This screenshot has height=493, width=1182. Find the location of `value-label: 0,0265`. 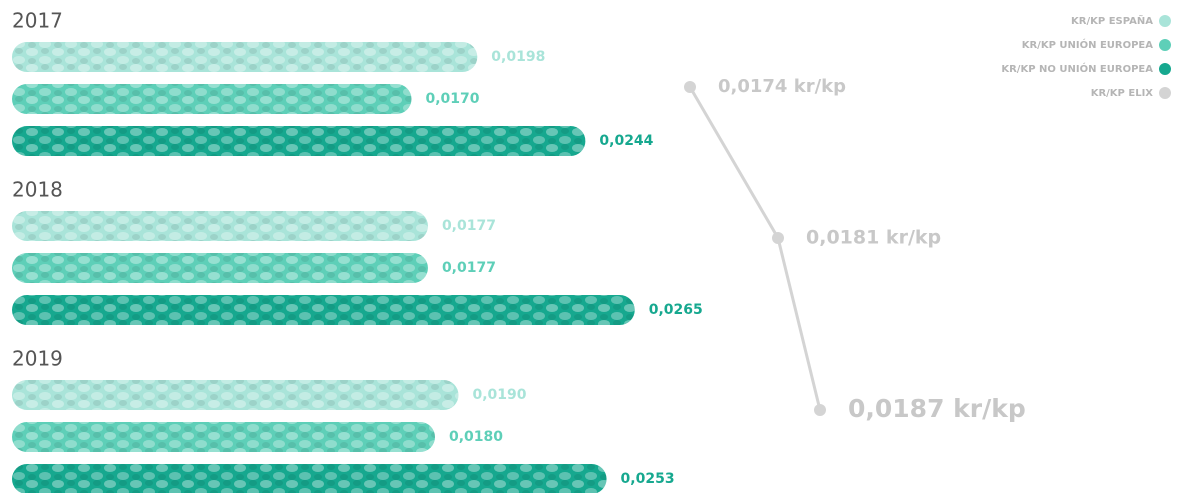

value-label: 0,0265 is located at coordinates (676, 310).